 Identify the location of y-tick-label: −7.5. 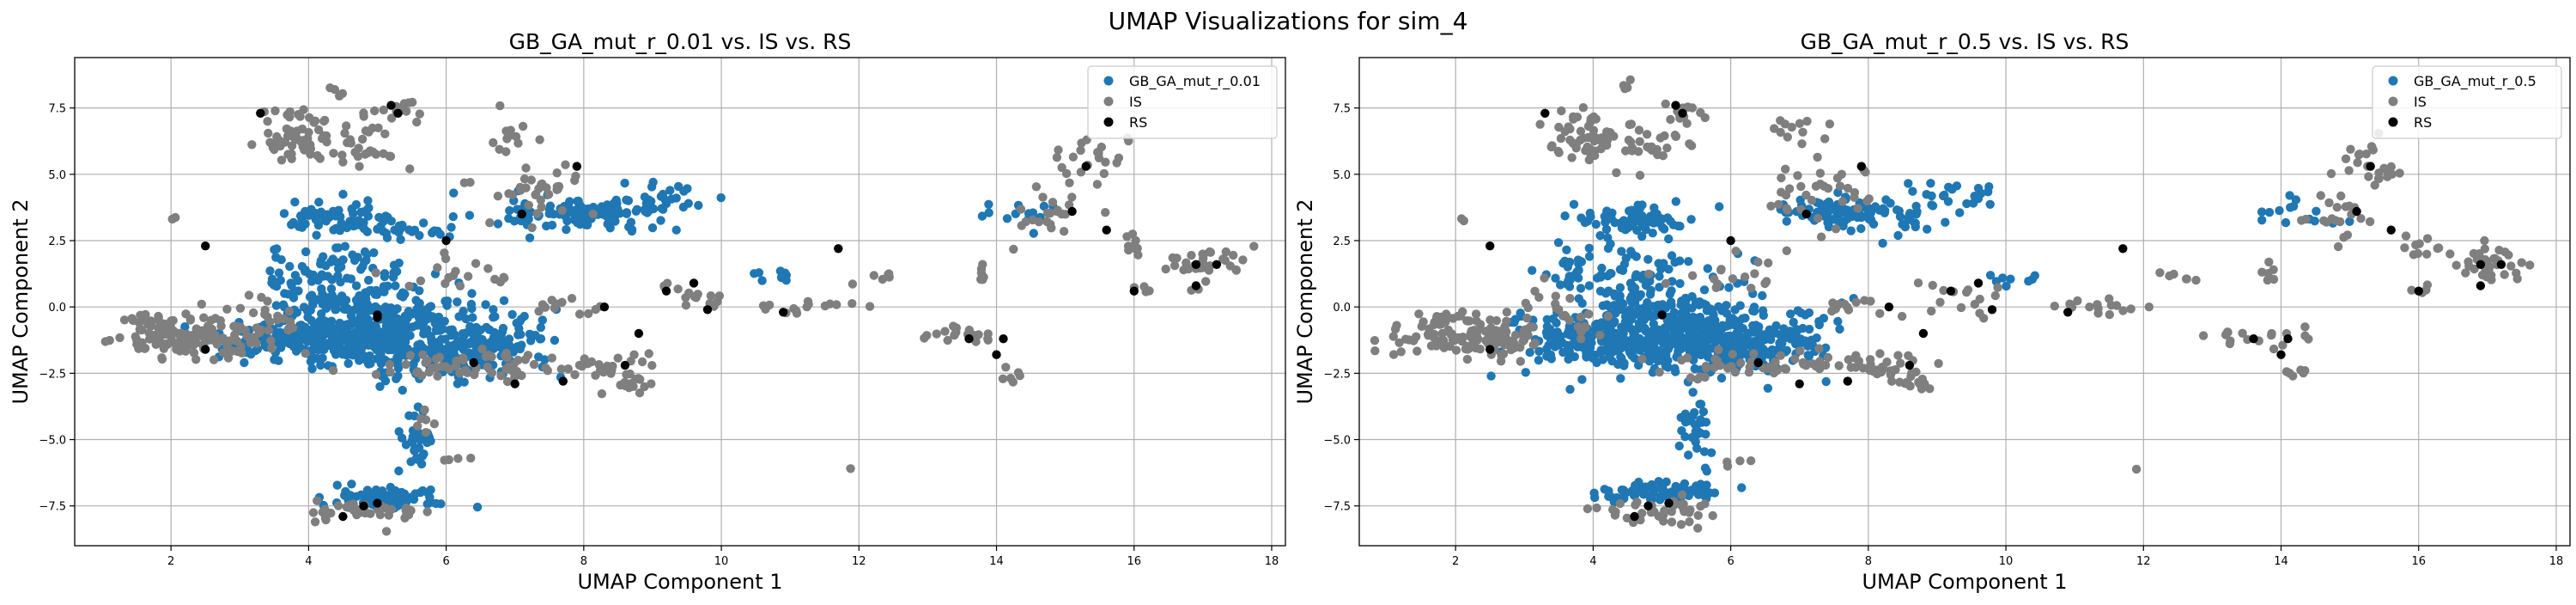
(52, 507).